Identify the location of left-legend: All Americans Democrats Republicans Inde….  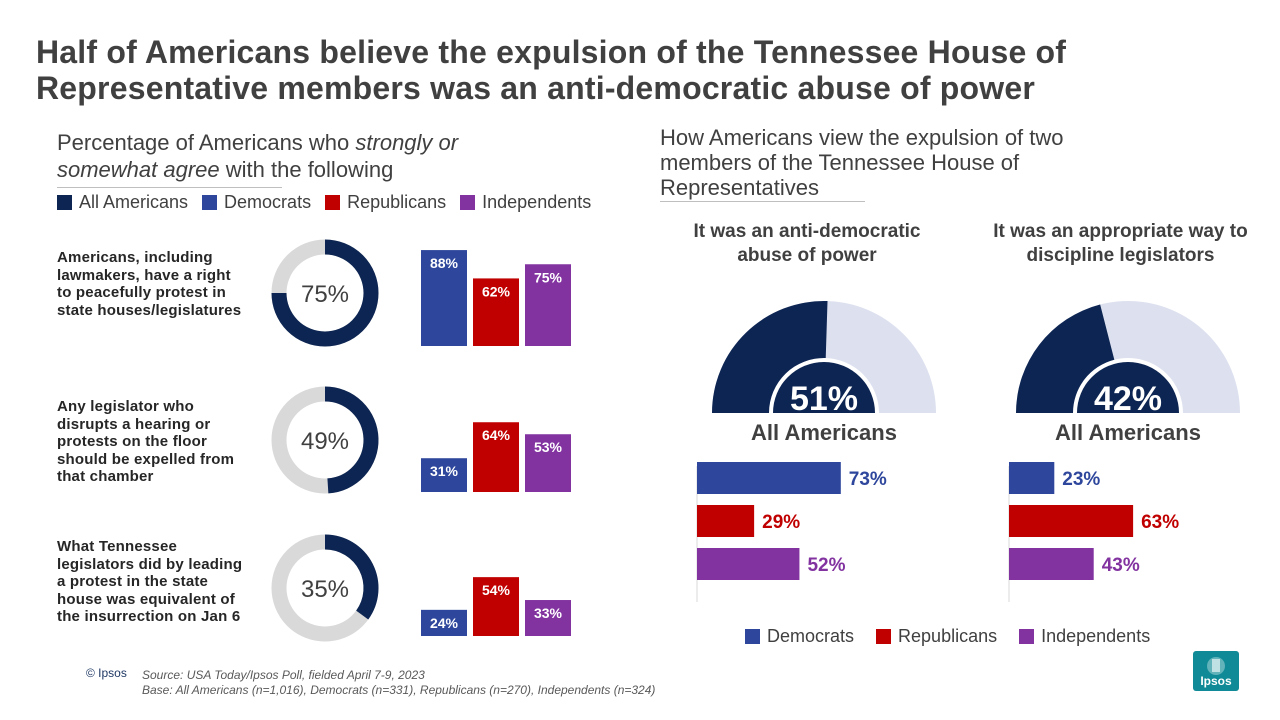
(331, 202).